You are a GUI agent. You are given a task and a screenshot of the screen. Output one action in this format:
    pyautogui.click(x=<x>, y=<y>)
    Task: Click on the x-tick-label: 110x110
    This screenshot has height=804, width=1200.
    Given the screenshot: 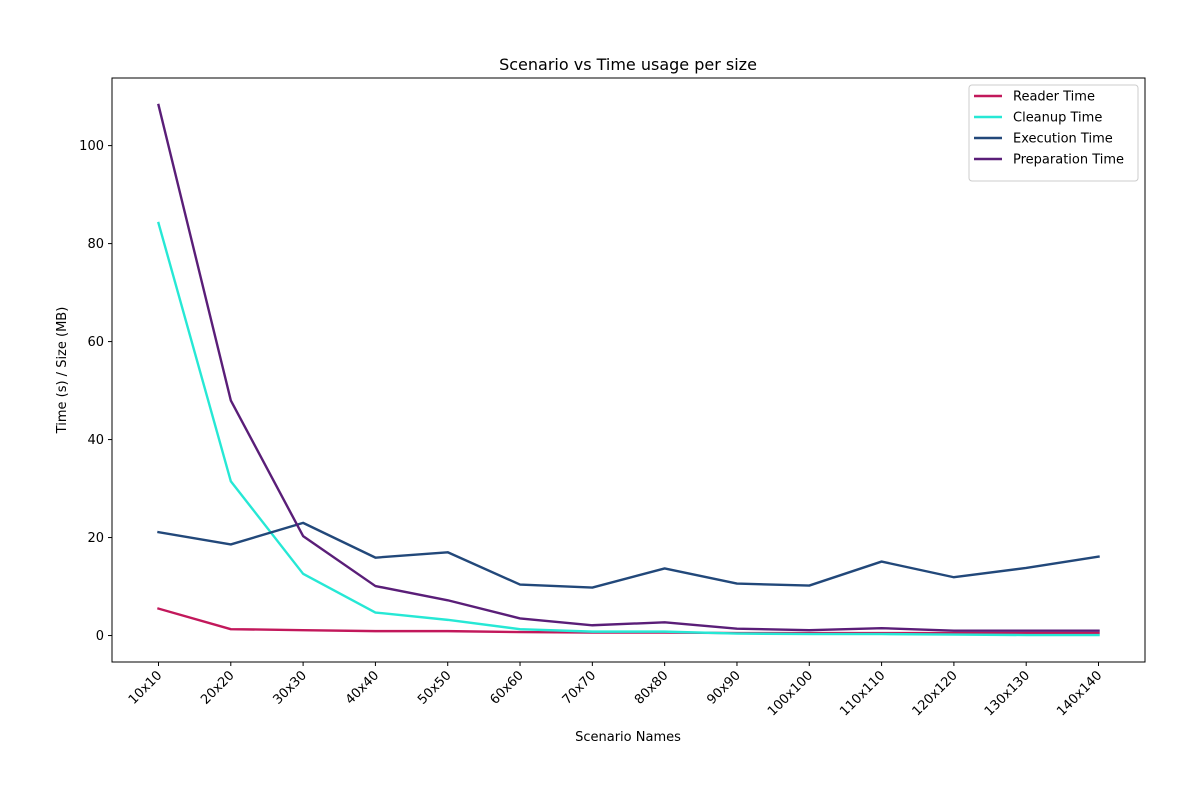 What is the action you would take?
    pyautogui.click(x=862, y=693)
    